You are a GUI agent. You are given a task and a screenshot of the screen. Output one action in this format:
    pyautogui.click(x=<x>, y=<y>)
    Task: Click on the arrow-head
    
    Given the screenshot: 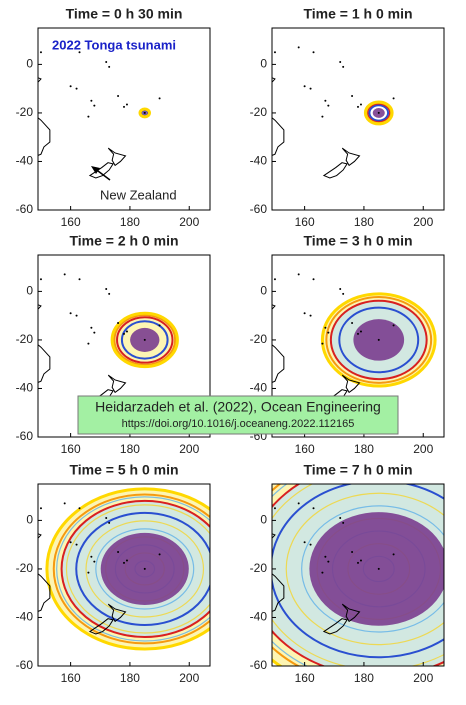 What is the action you would take?
    pyautogui.click(x=95, y=170)
    